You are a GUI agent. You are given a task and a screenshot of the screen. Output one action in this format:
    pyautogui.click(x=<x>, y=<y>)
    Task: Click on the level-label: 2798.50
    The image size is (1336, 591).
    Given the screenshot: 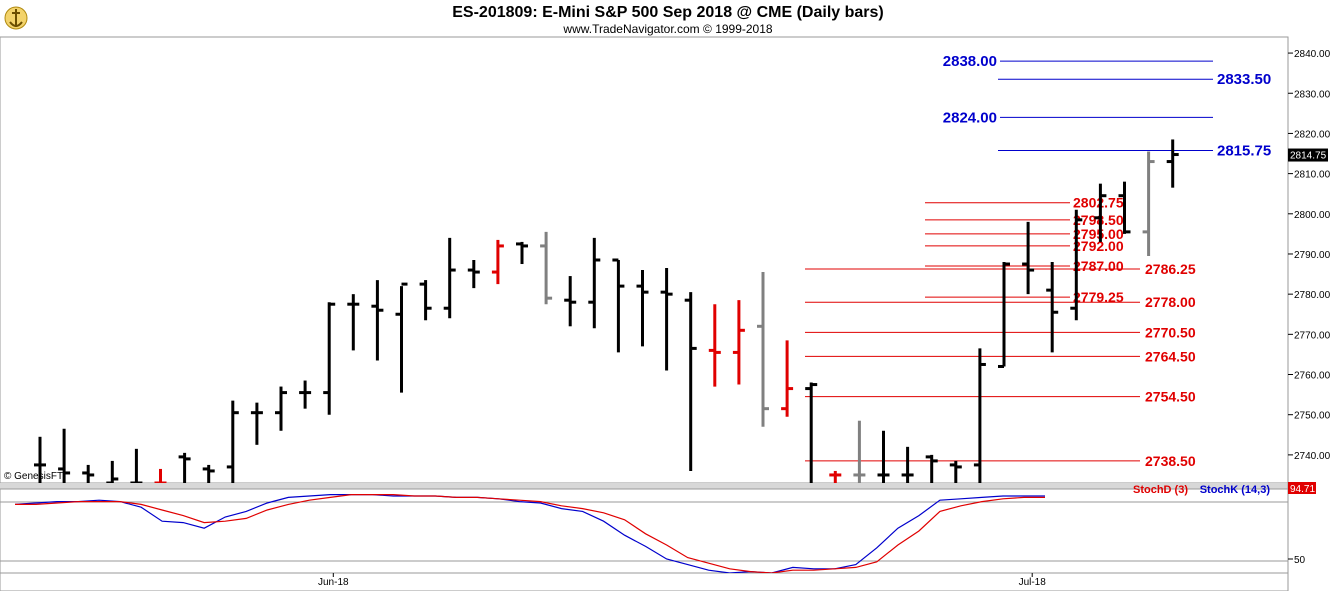 What is the action you would take?
    pyautogui.click(x=1098, y=220)
    